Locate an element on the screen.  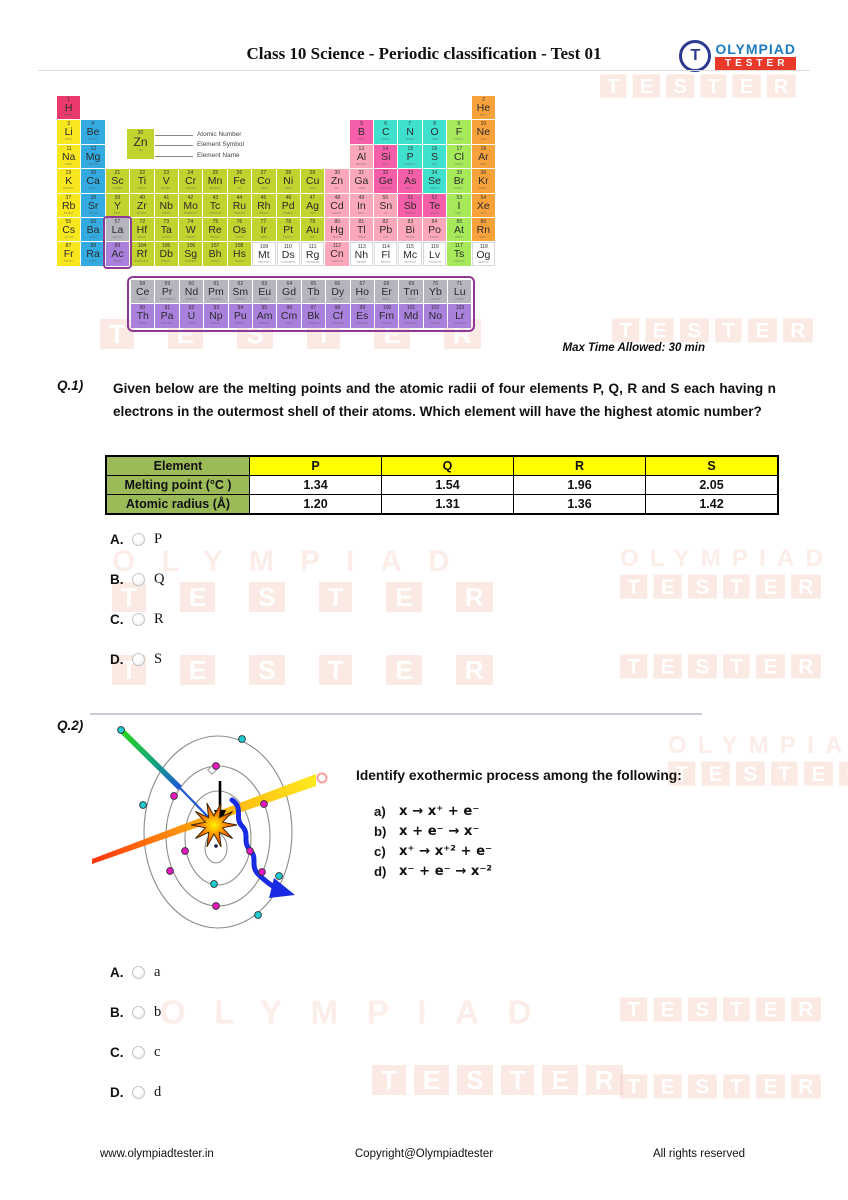
table-row: Melting point (°C ) 1.34 1.54 1.96 2.05 is located at coordinates (442, 485).